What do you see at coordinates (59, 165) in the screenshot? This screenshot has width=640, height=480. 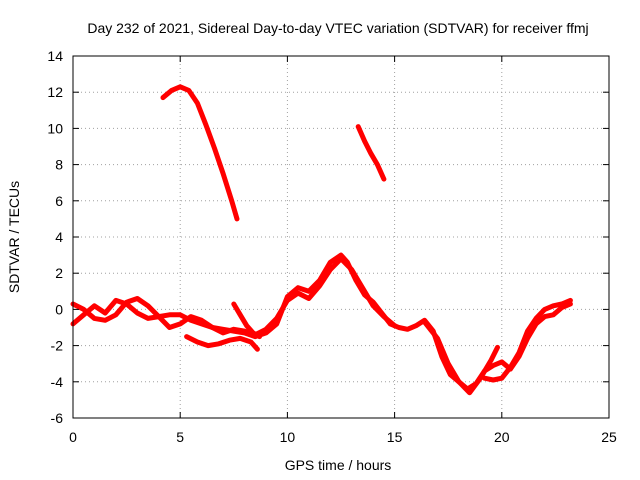 I see `y-tick-label: 8` at bounding box center [59, 165].